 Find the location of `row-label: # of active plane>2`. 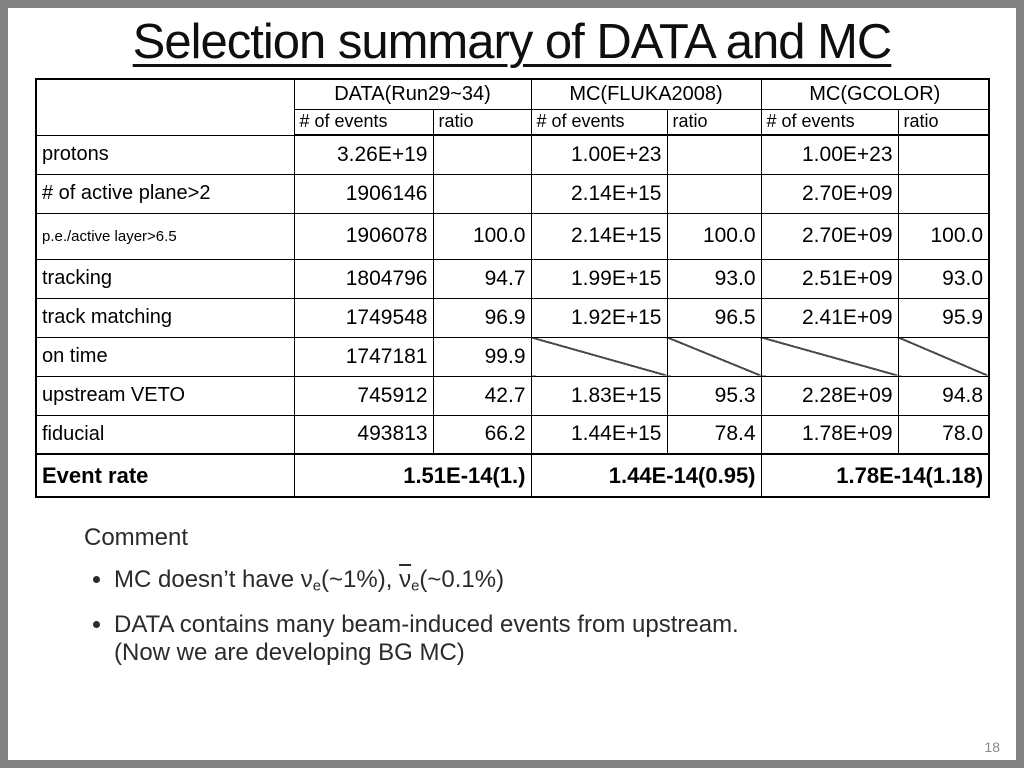

row-label: # of active plane>2 is located at coordinates (165, 193).